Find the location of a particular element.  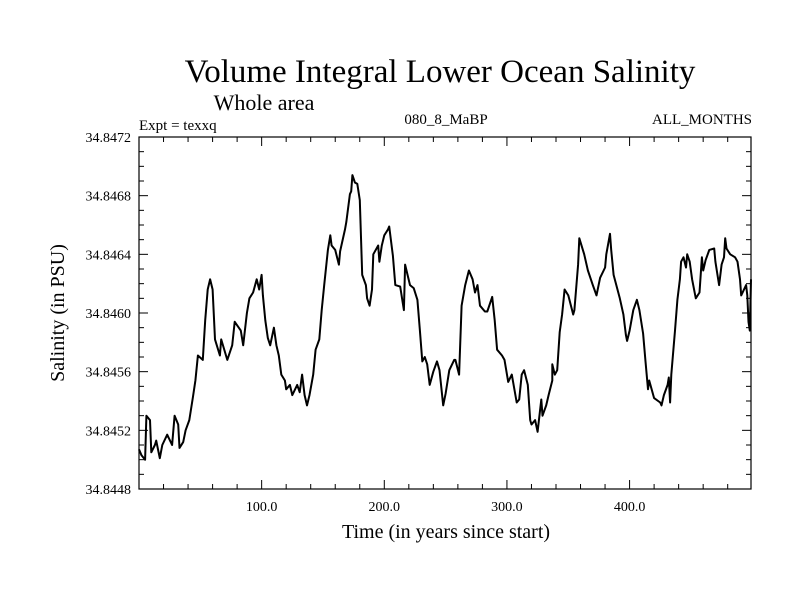

experiment-label: Expt = texxq is located at coordinates (178, 126).